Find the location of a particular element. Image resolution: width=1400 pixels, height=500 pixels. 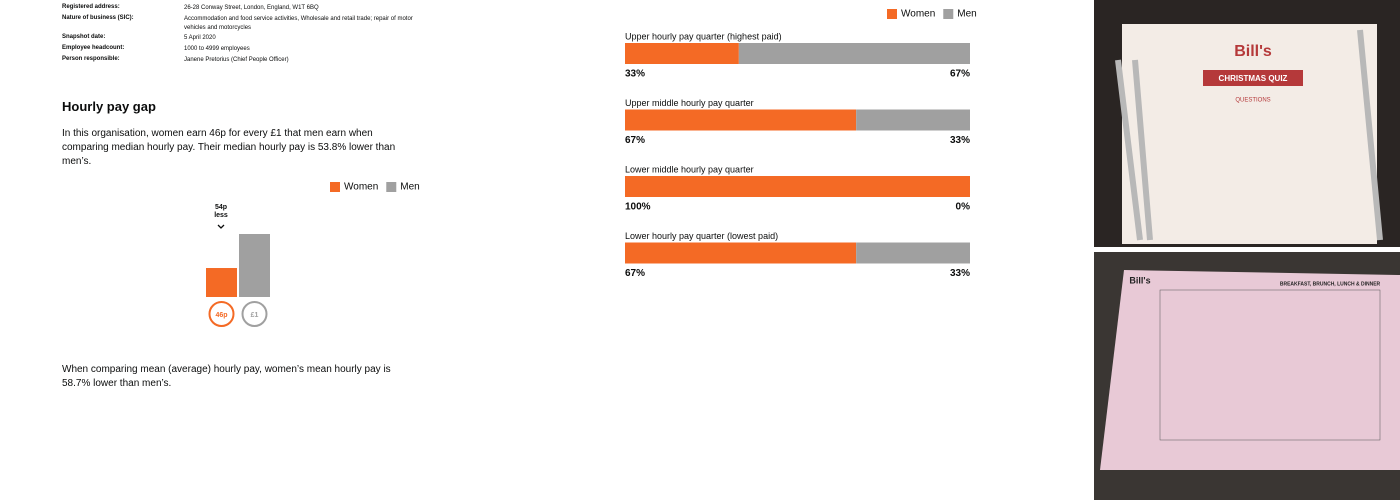

quiz-banner is located at coordinates (1253, 78).